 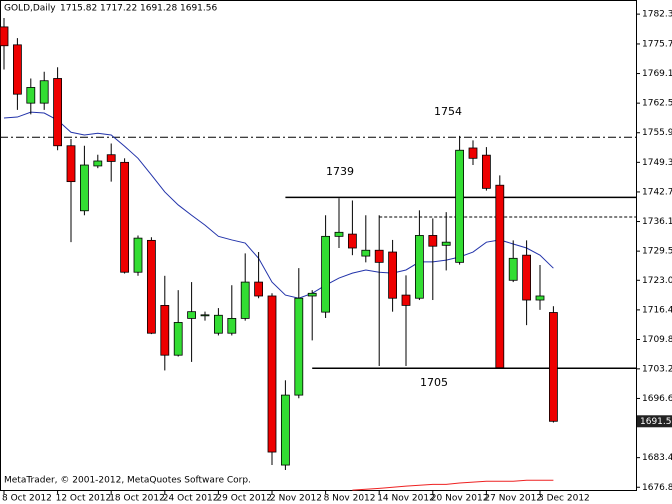 I want to click on header-close: 1691.56, so click(x=198, y=9).